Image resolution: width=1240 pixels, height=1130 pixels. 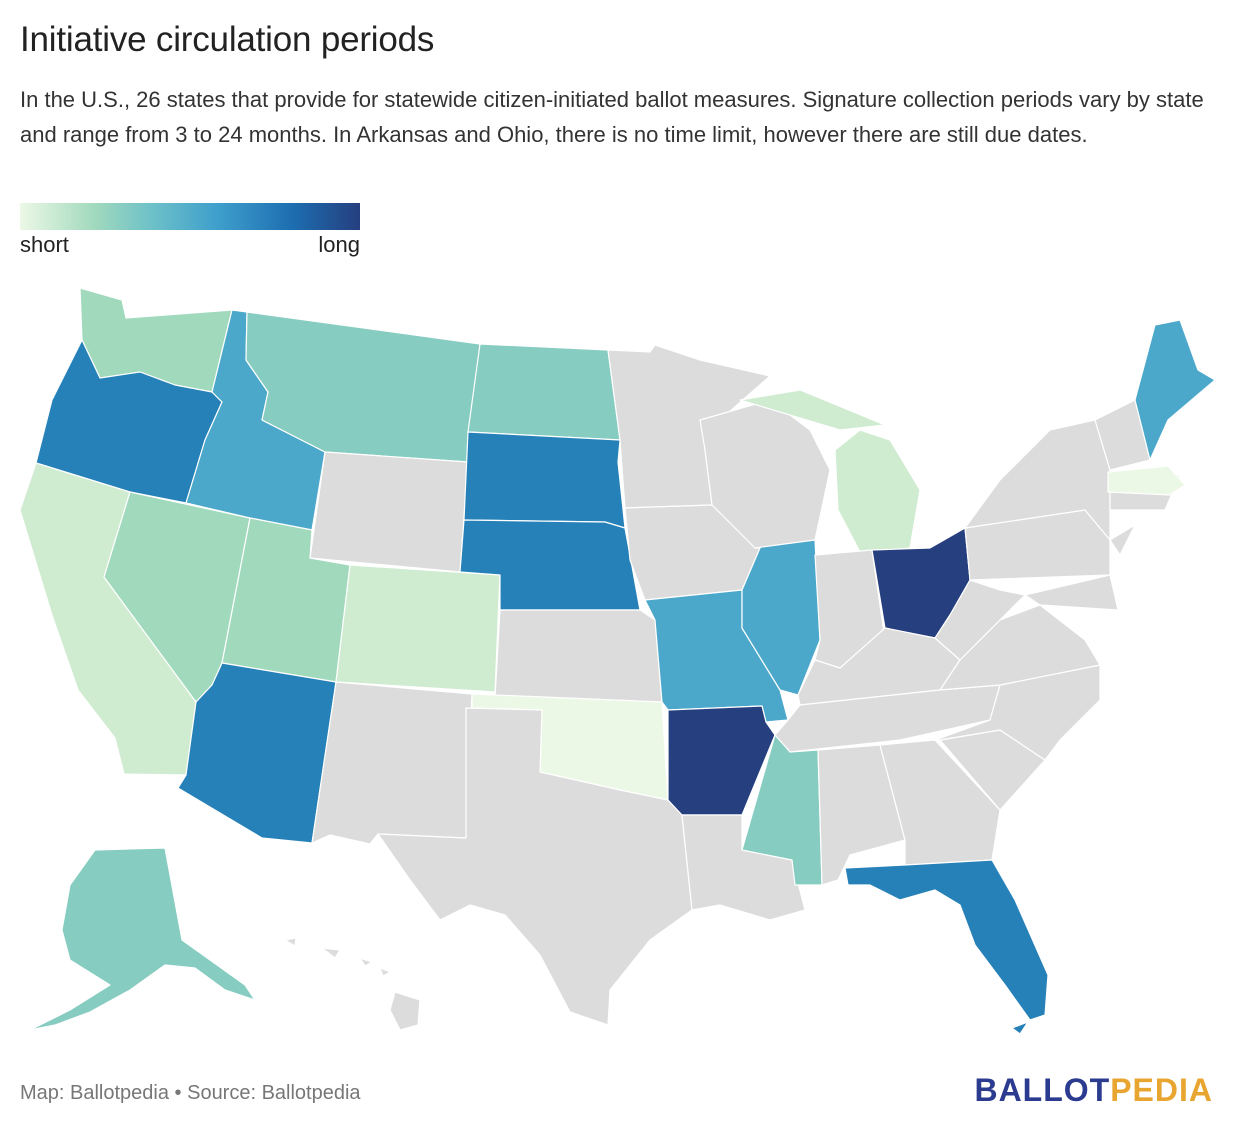 What do you see at coordinates (389, 512) in the screenshot?
I see `state-wy` at bounding box center [389, 512].